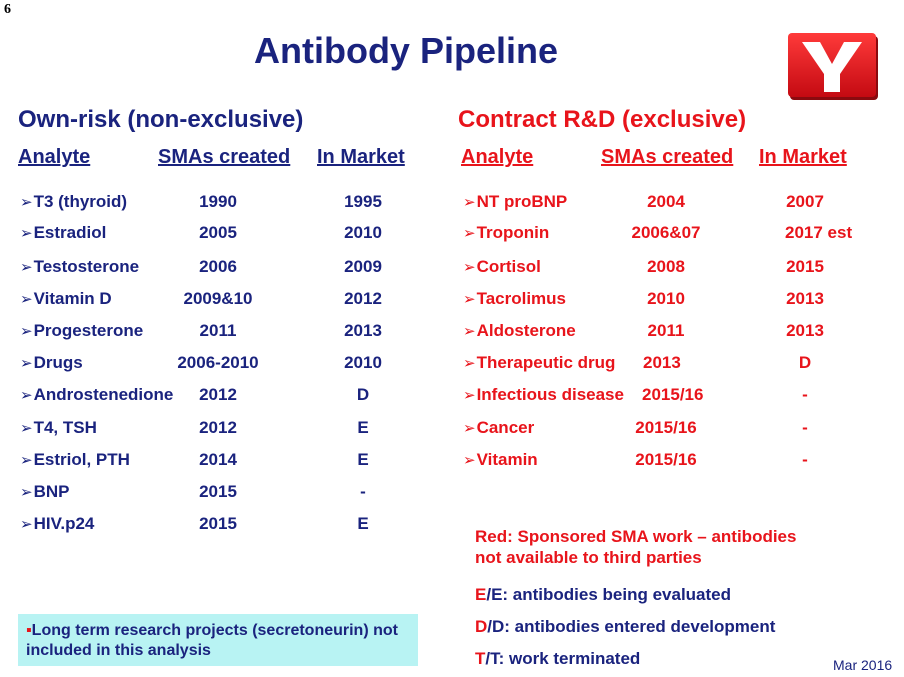 The image size is (904, 677). I want to click on row-analyte: ➢Progesterone, so click(81, 331).